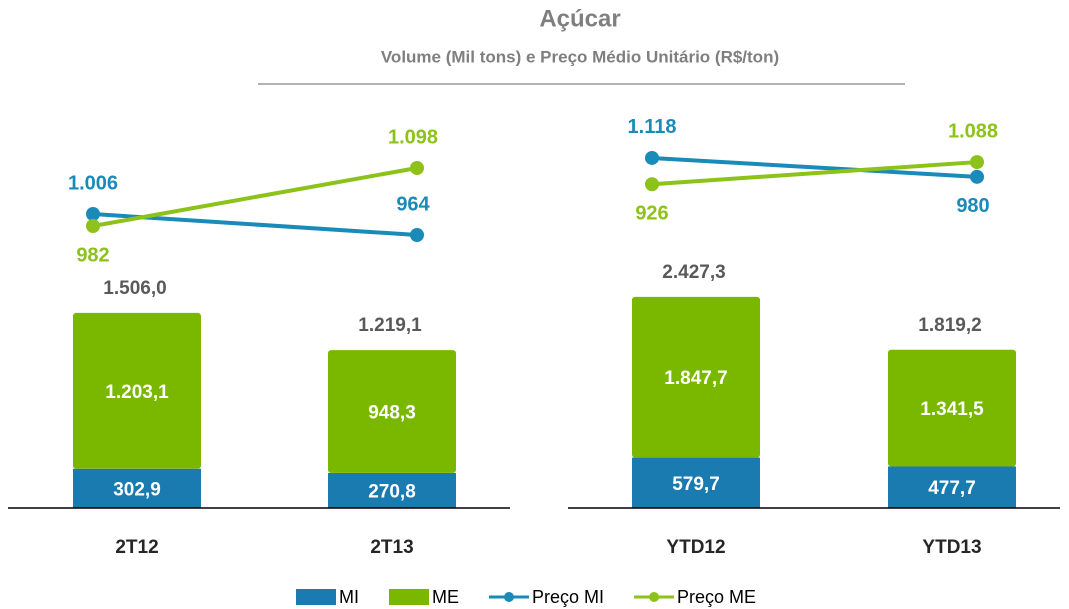  I want to click on bar-value-label: 1.341,5, so click(952, 409).